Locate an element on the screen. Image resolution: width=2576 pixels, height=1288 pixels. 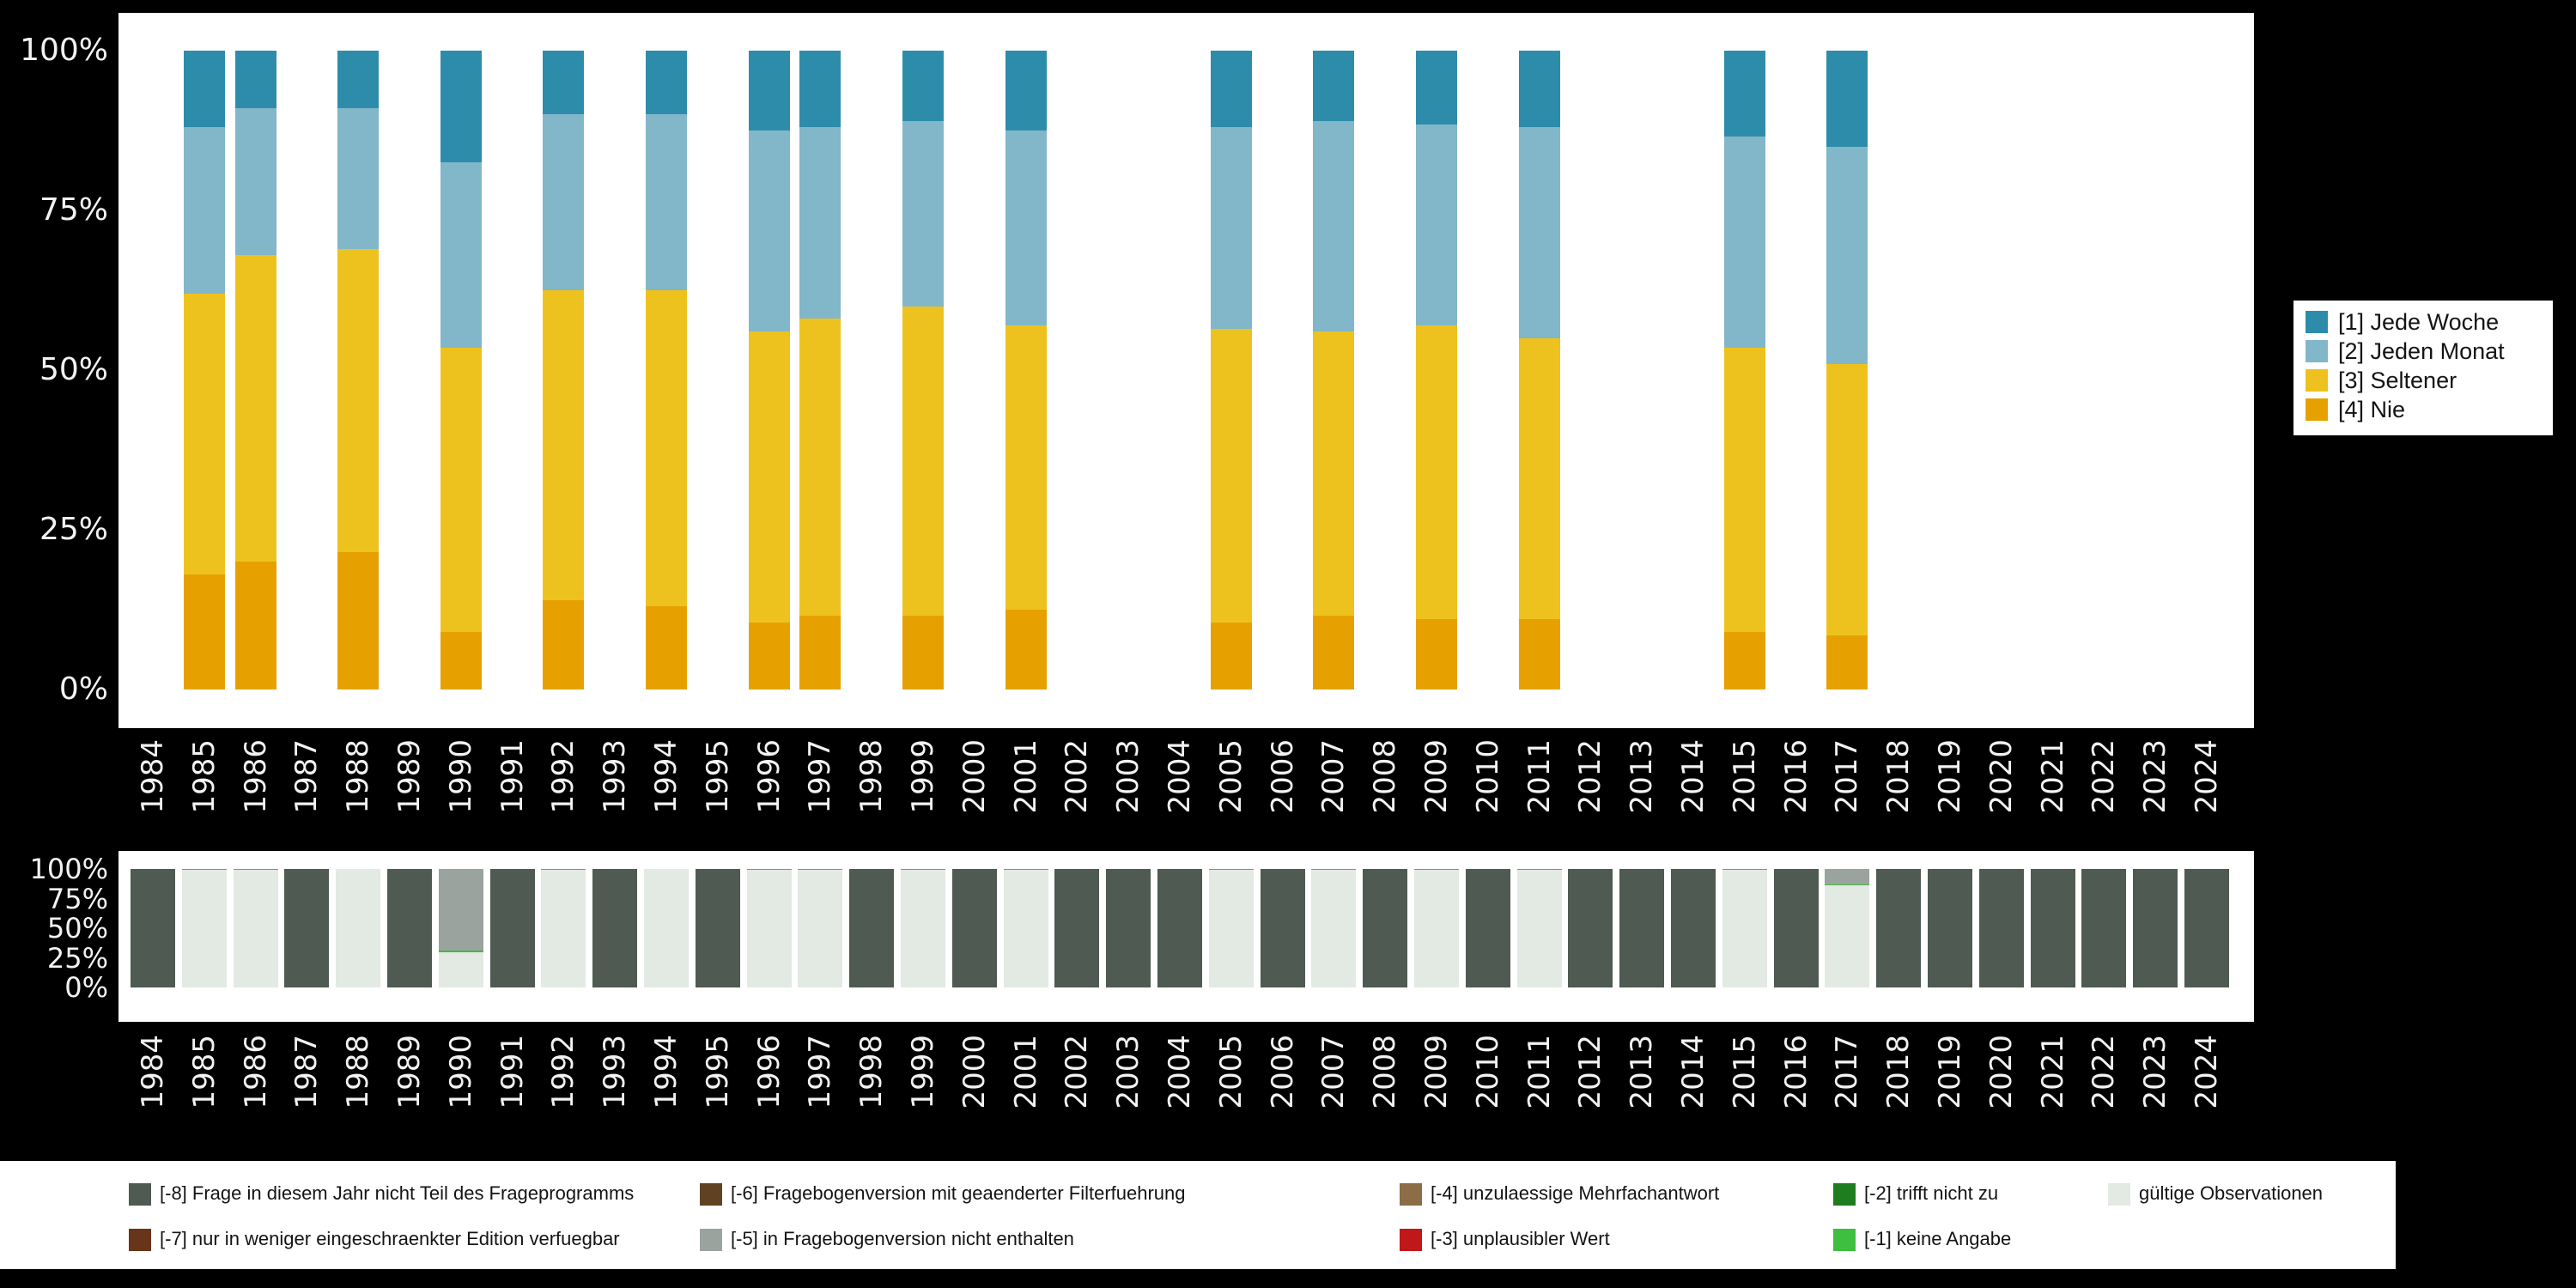
missing-bar-segment-2024--8 is located at coordinates (2207, 928).